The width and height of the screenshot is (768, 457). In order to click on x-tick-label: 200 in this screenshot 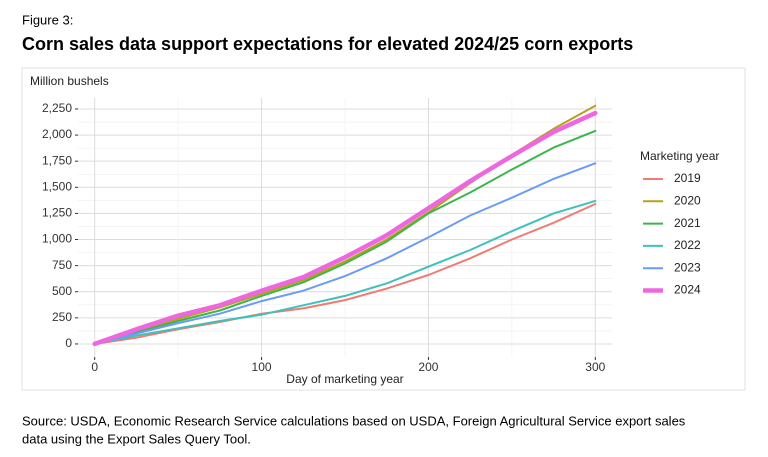, I will do `click(428, 367)`.